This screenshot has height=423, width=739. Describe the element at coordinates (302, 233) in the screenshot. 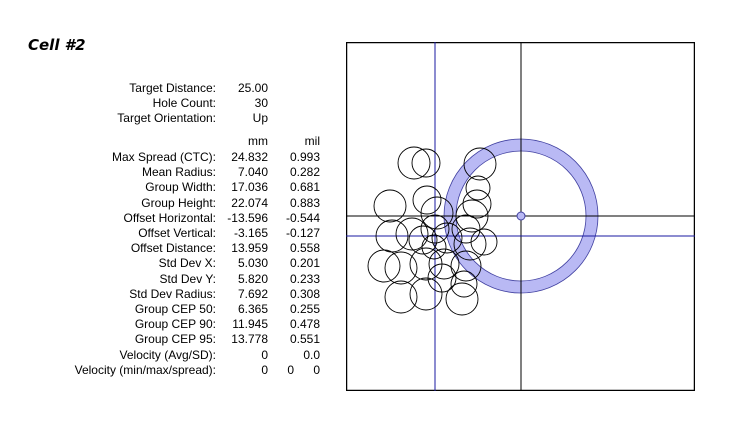

I see `stat-value-mil: -0.127` at that location.